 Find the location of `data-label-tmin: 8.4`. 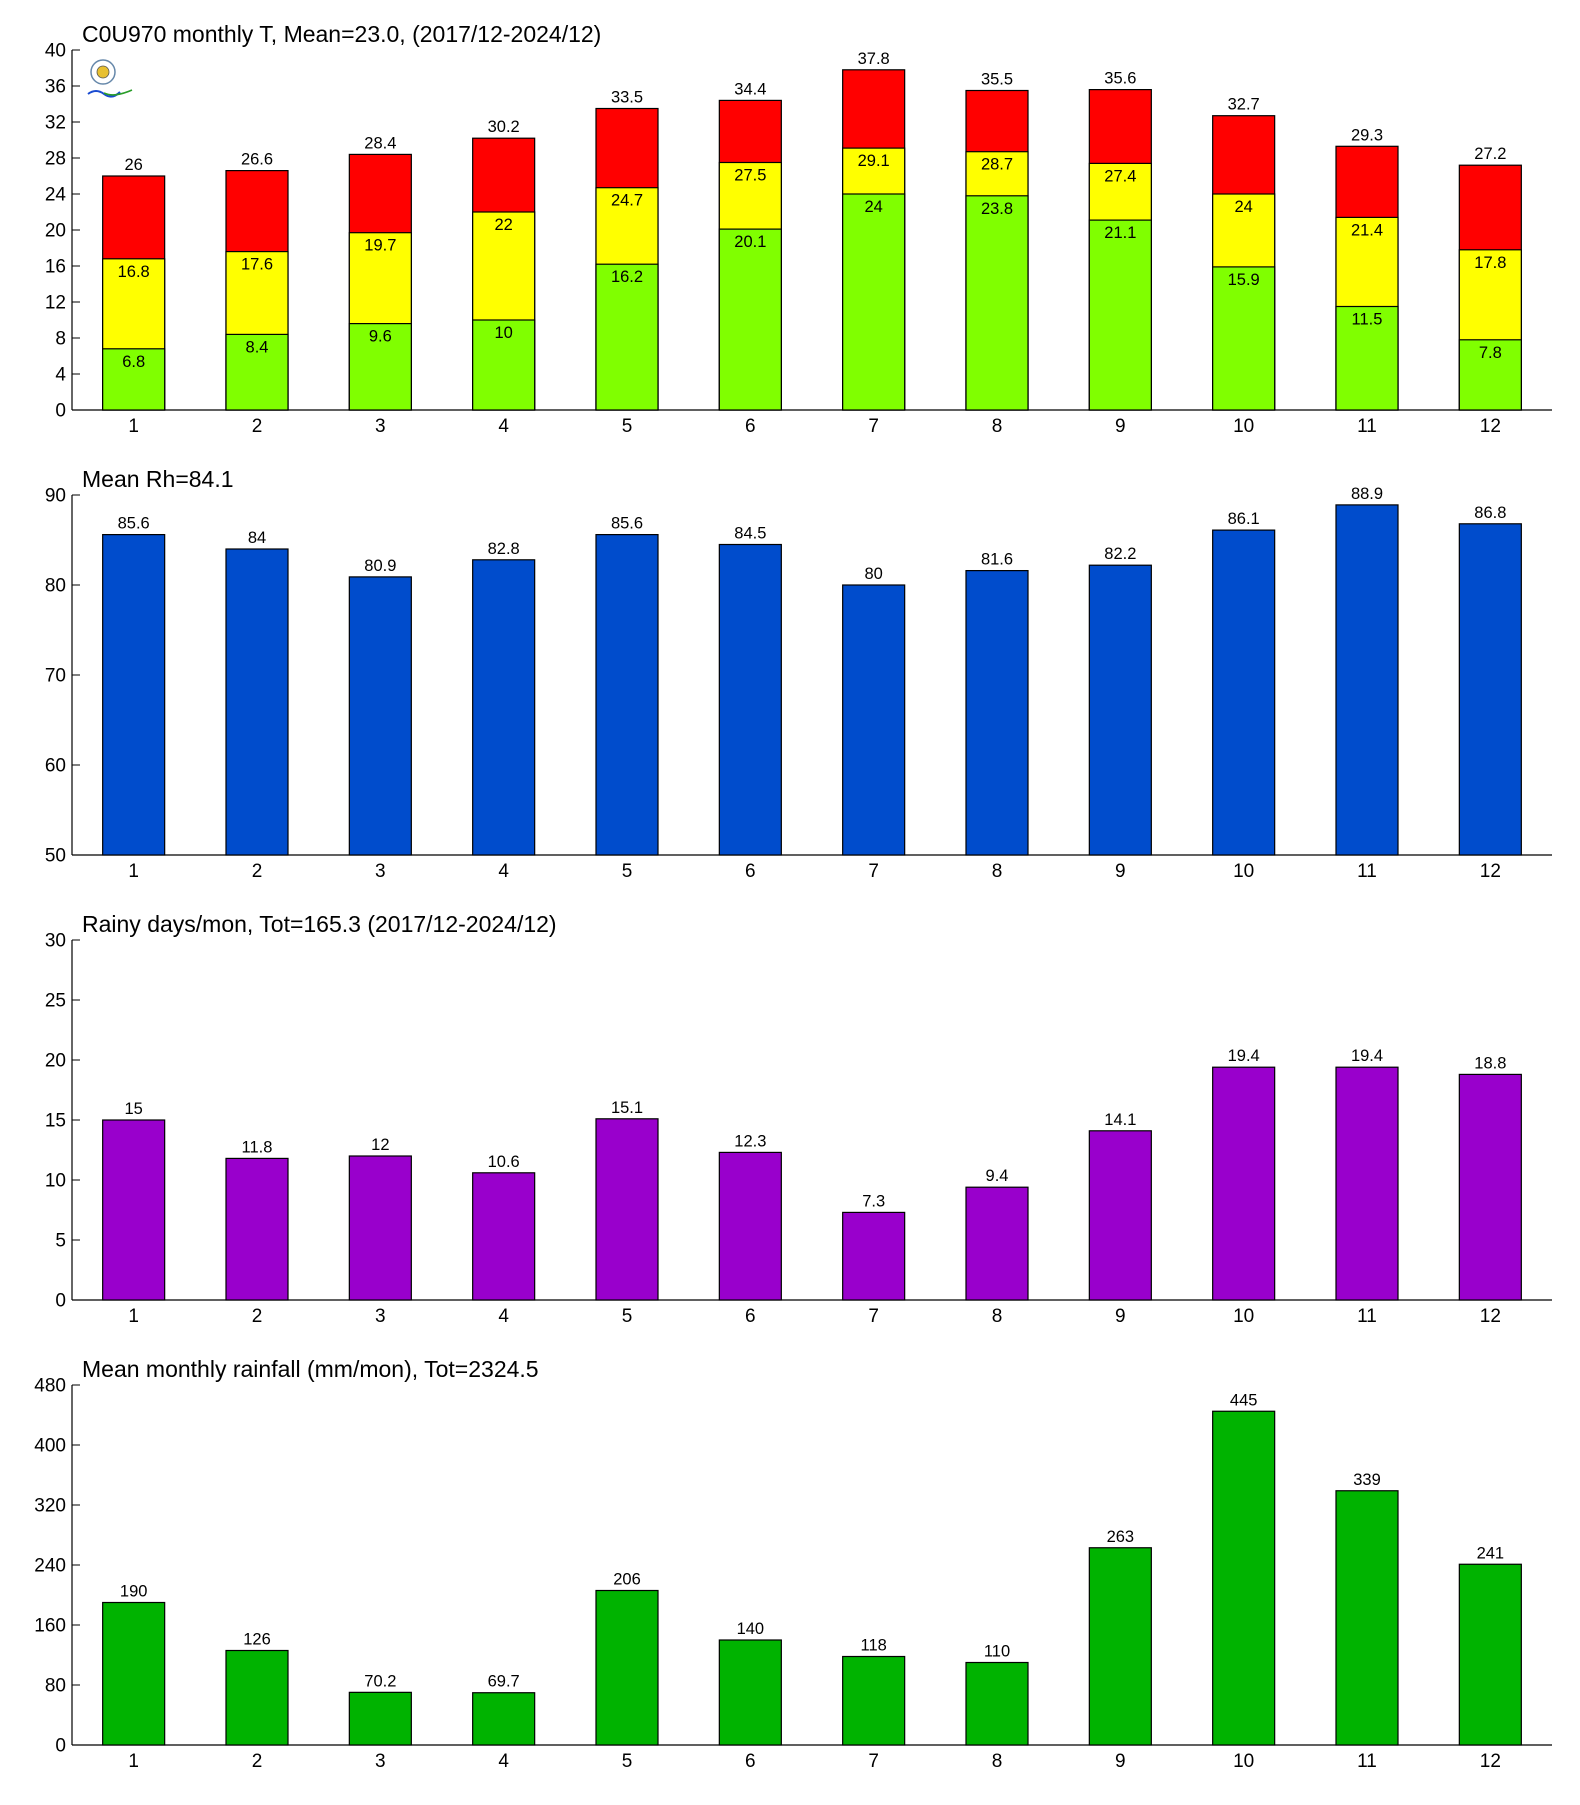

data-label-tmin: 8.4 is located at coordinates (257, 347).